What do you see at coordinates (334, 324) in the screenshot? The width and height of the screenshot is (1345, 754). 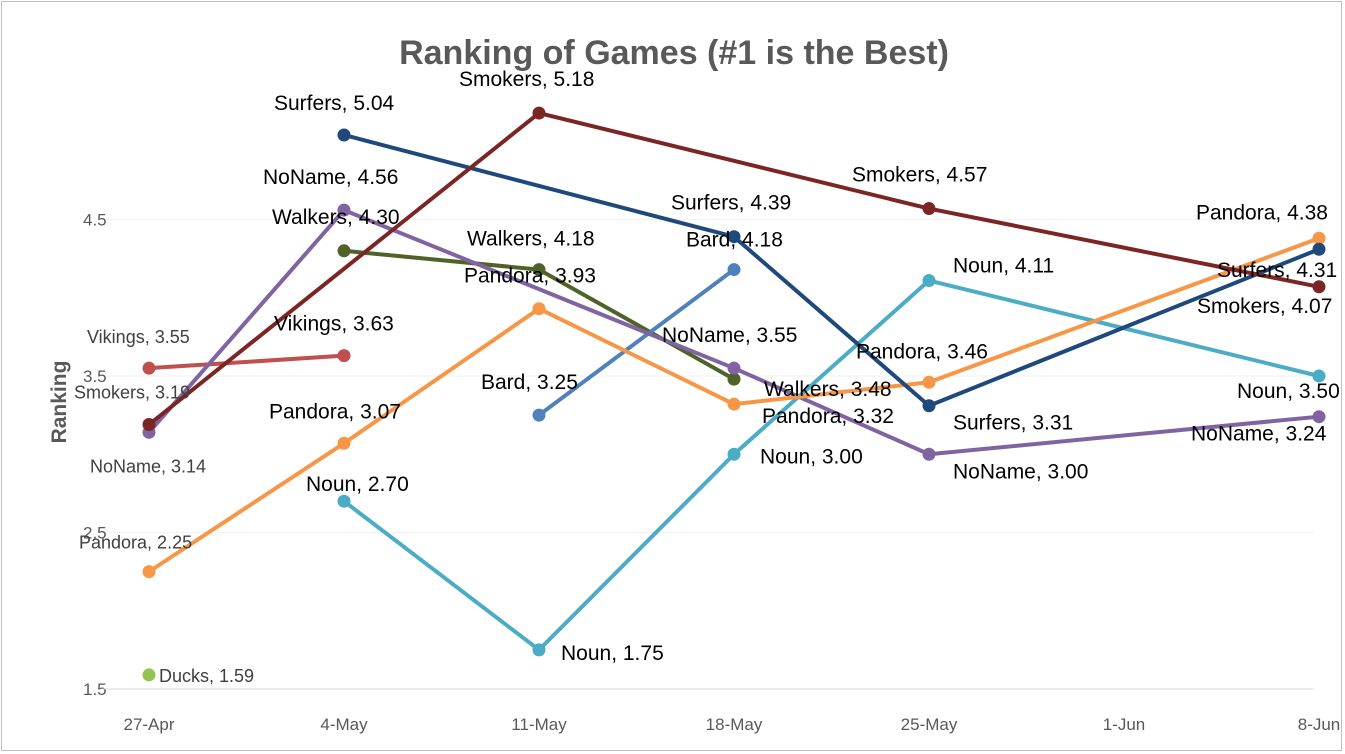 I see `data-label-vikings-4-may: Vikings, 3.63` at bounding box center [334, 324].